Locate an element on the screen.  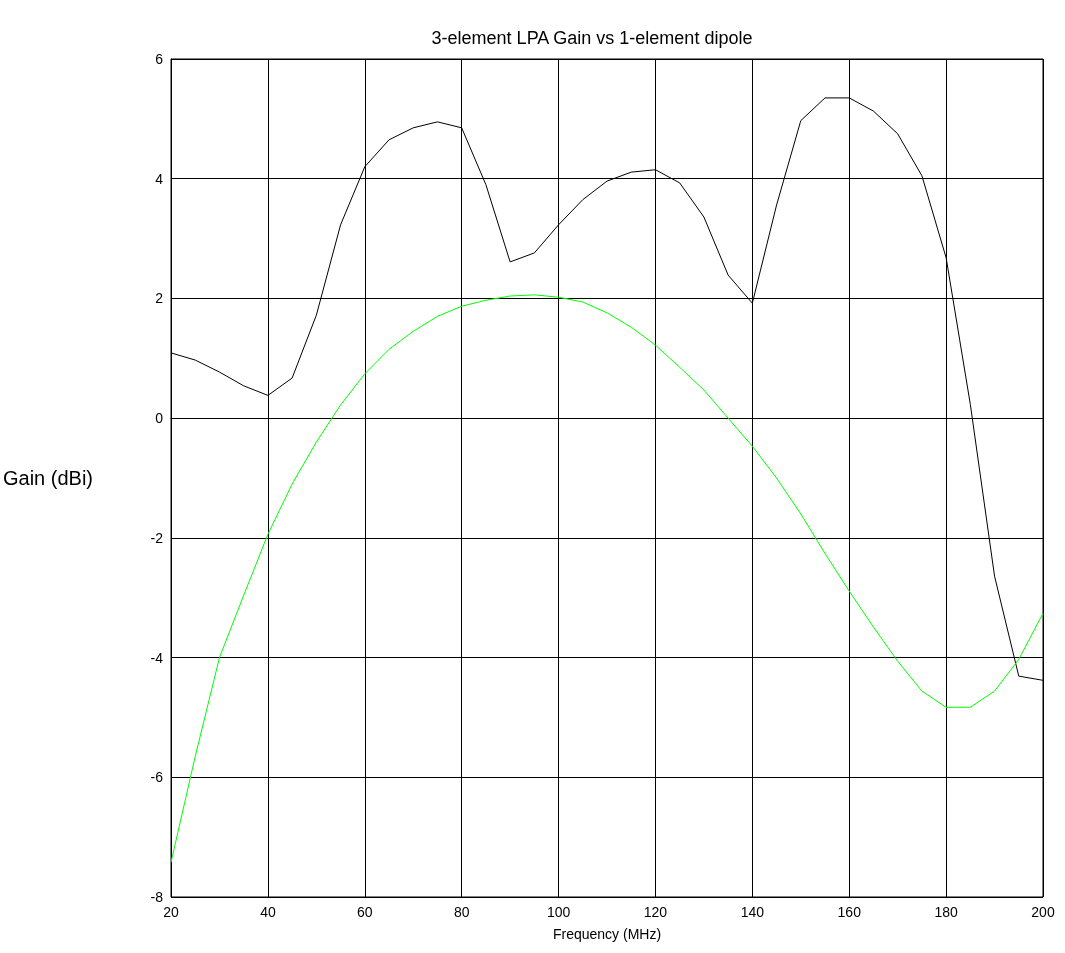
y-tick-label: -2 is located at coordinates (157, 537).